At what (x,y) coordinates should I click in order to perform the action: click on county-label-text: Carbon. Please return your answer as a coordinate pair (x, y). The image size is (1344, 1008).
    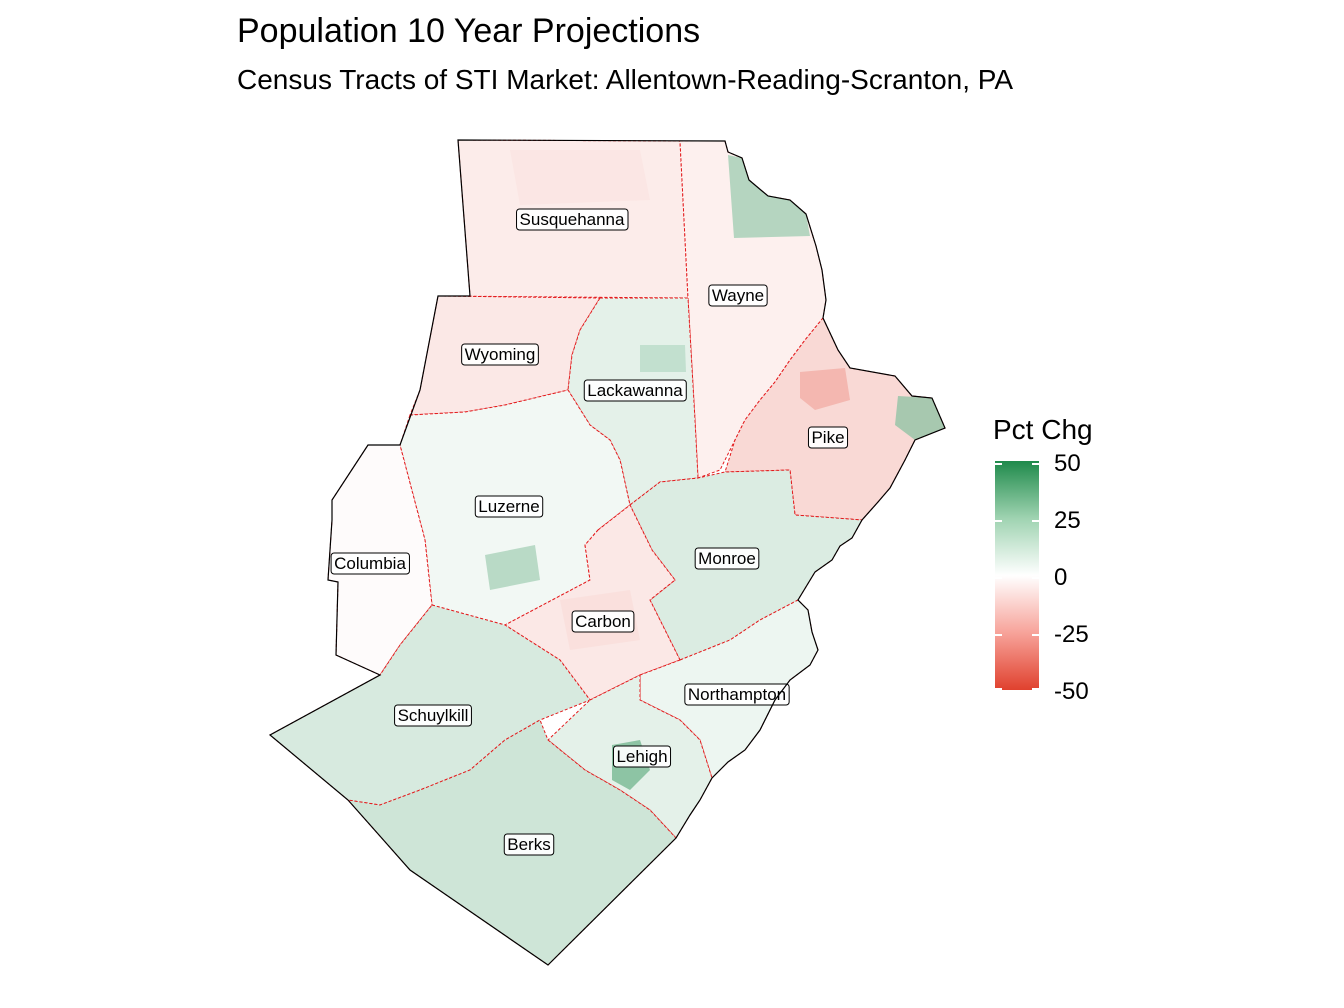
    Looking at the image, I should click on (603, 621).